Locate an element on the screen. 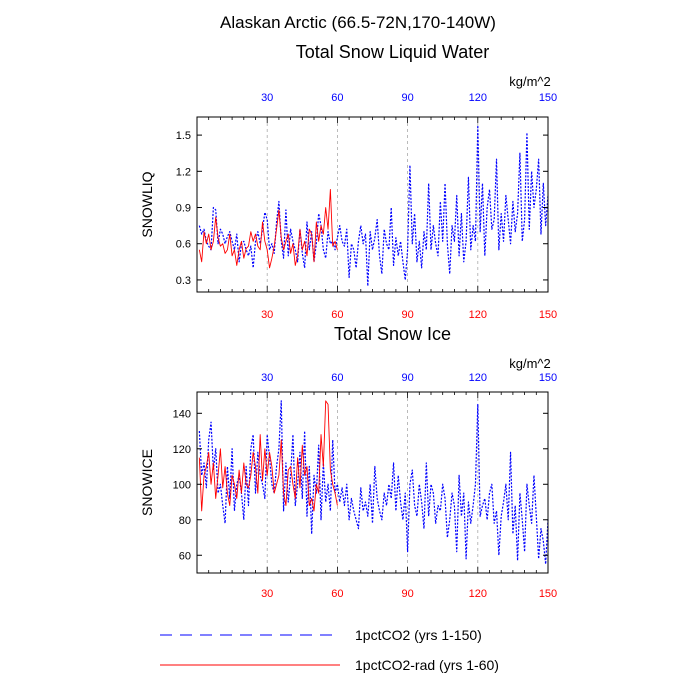 The width and height of the screenshot is (700, 700). legend-label: 1pctCO2 (yrs 1-150) is located at coordinates (418, 635).